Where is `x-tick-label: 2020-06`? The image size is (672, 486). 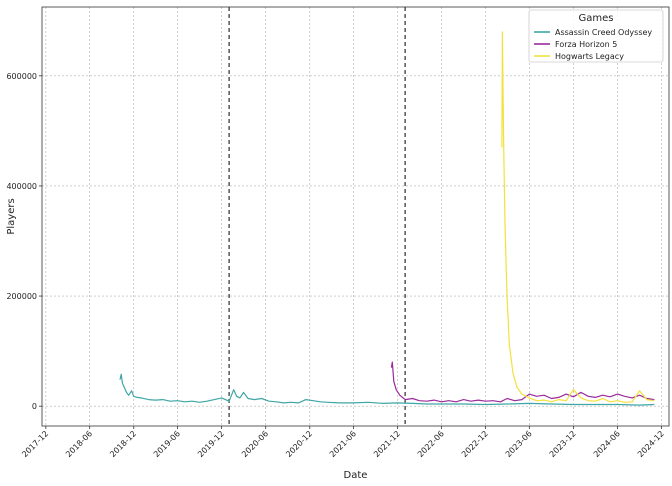
x-tick-label: 2020-06 is located at coordinates (255, 444).